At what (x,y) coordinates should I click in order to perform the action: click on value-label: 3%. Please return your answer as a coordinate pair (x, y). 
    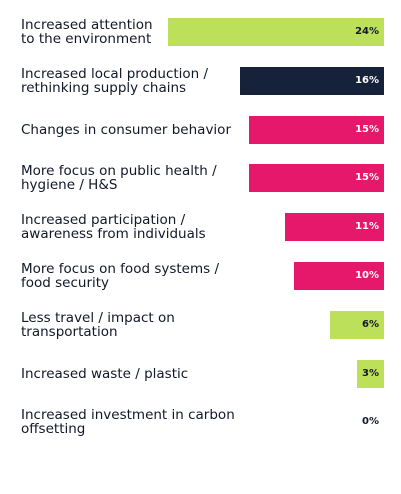
    Looking at the image, I should click on (370, 373).